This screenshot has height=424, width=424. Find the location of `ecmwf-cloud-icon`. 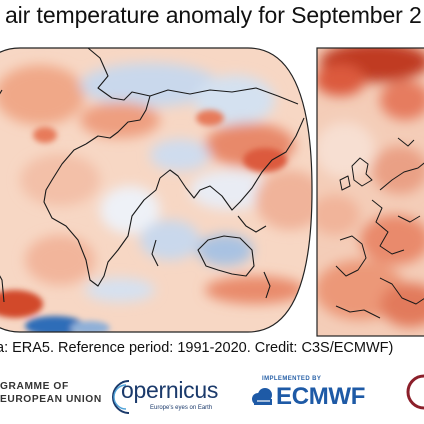

ecmwf-cloud-icon is located at coordinates (262, 396).